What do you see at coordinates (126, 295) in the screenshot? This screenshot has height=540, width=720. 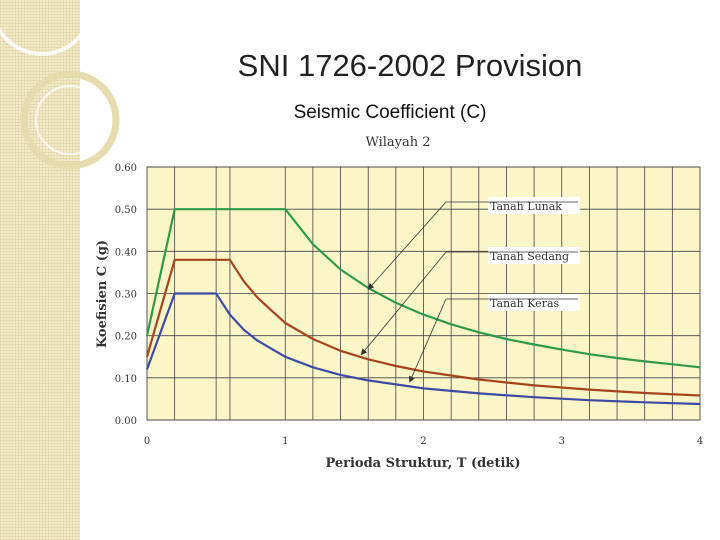 I see `y-tick-label: 0.30` at bounding box center [126, 295].